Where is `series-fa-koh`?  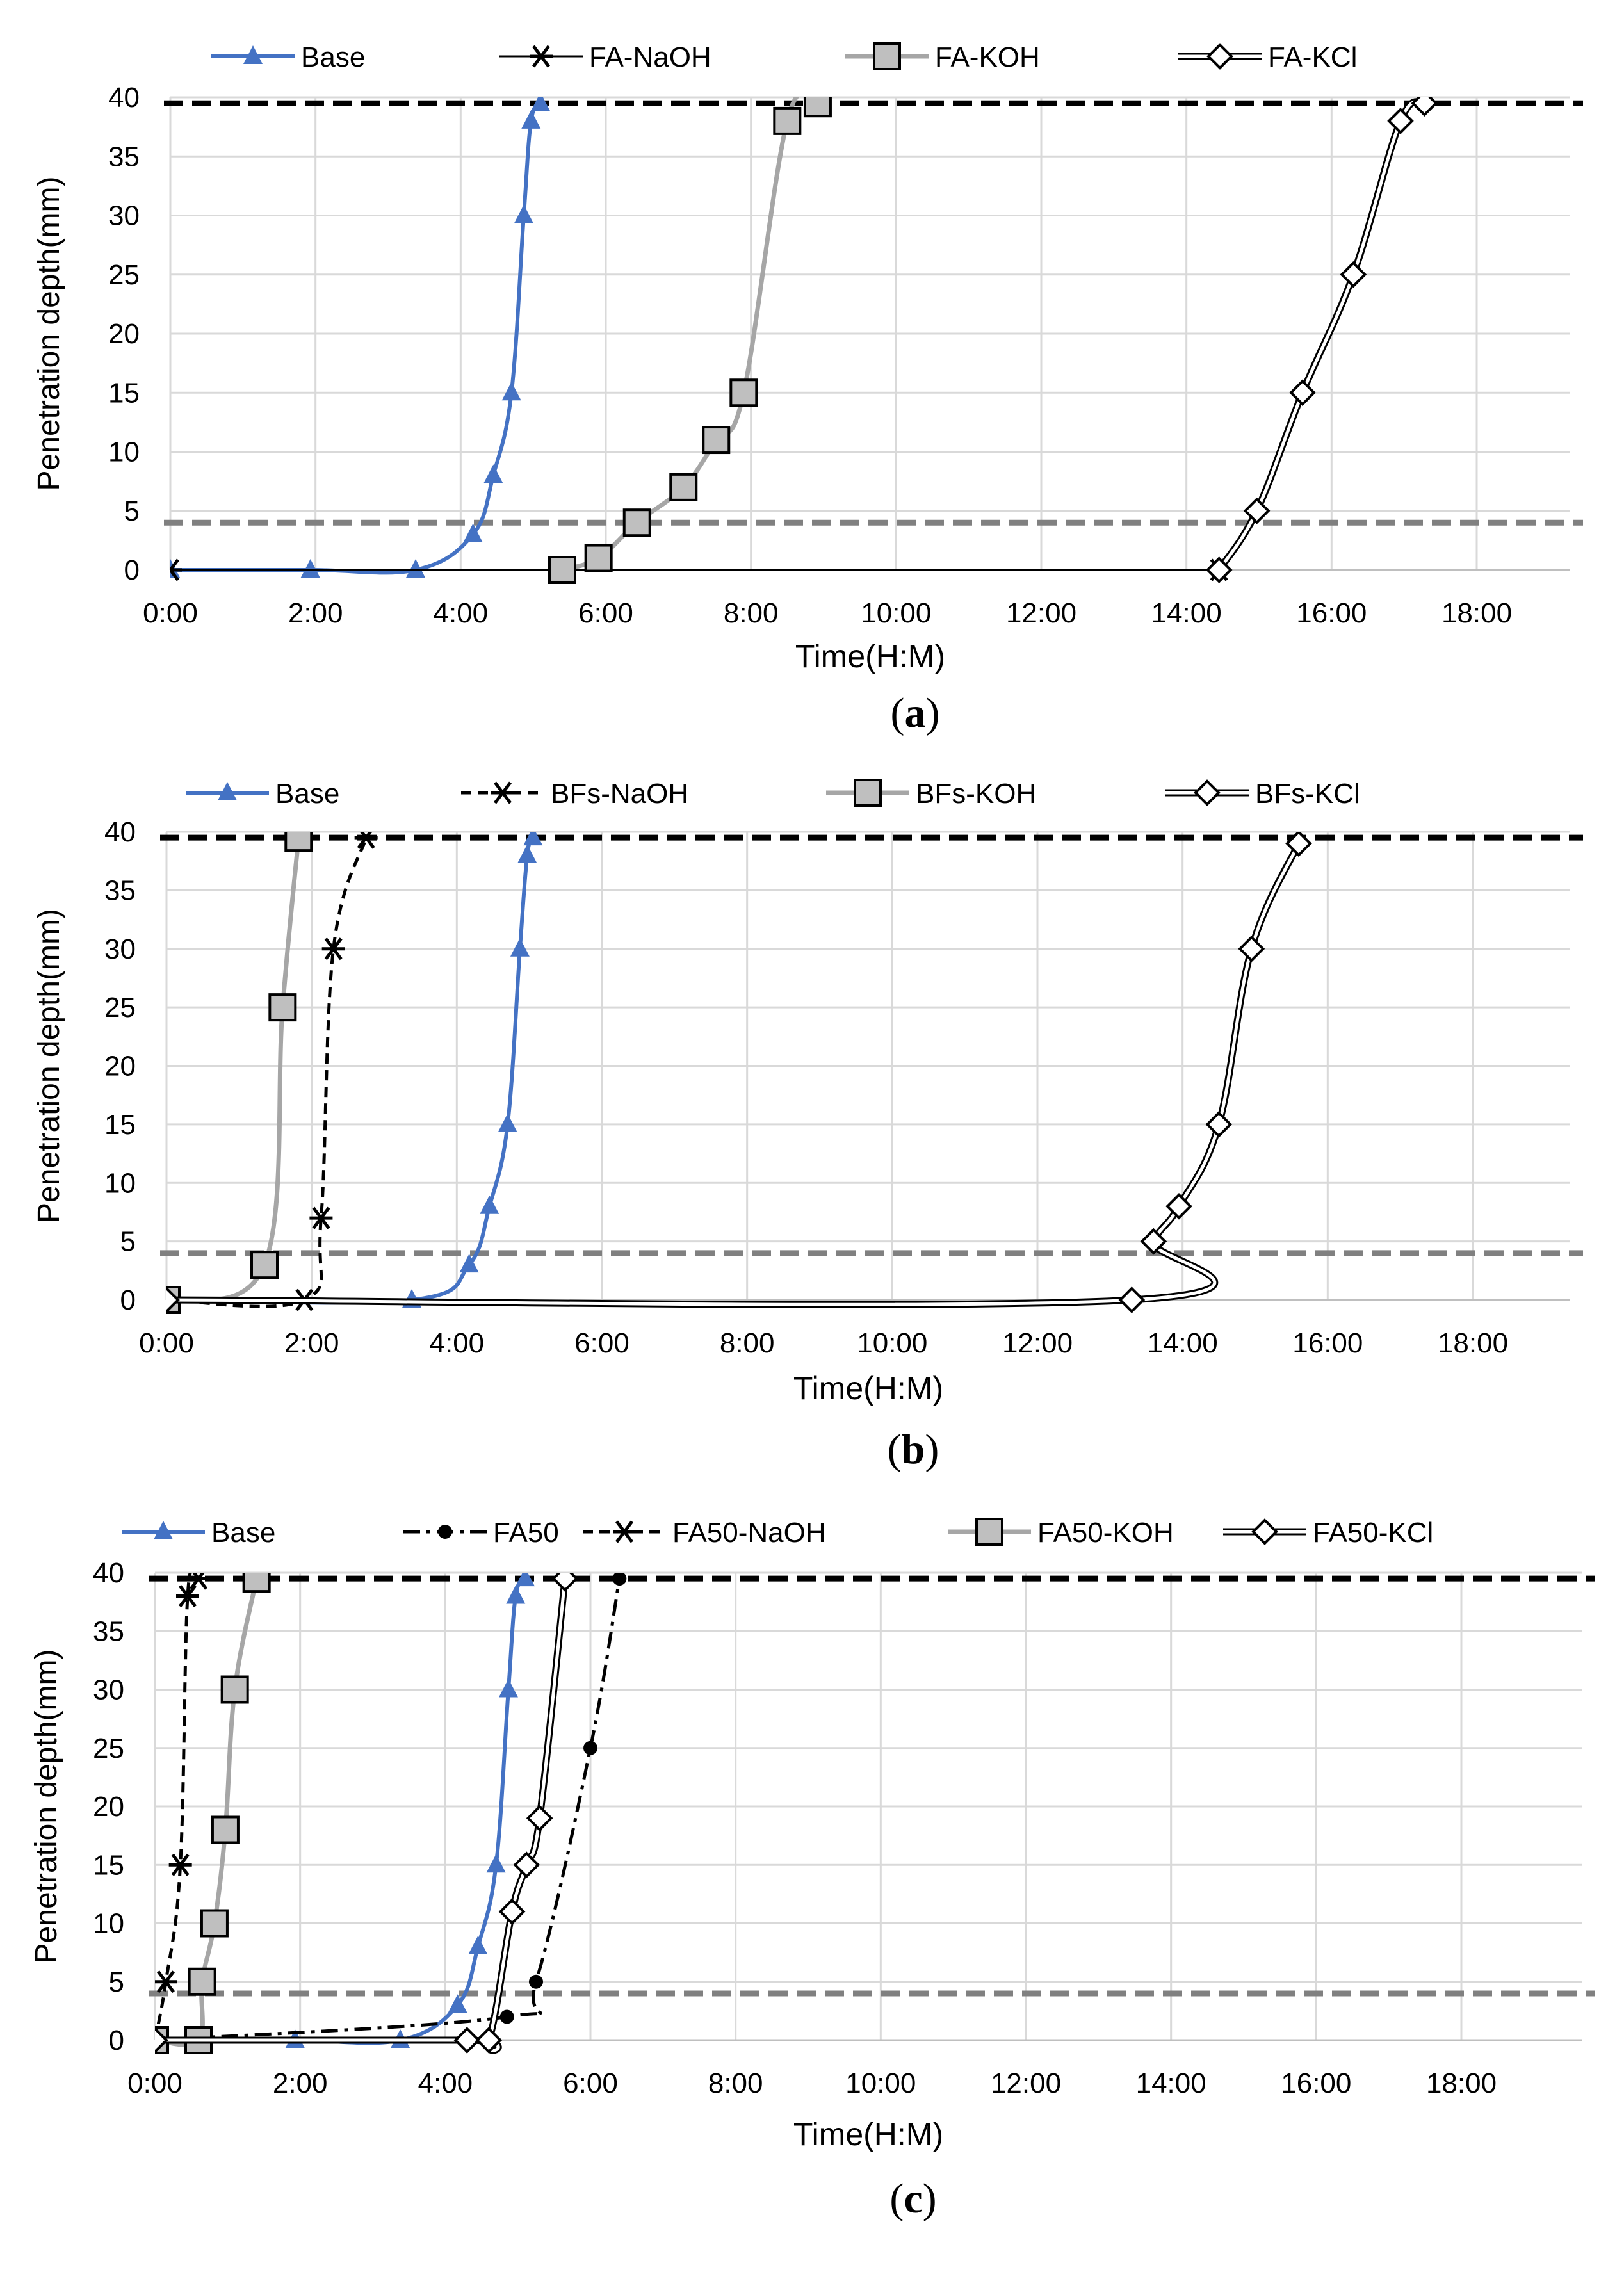 series-fa-koh is located at coordinates (690, 341).